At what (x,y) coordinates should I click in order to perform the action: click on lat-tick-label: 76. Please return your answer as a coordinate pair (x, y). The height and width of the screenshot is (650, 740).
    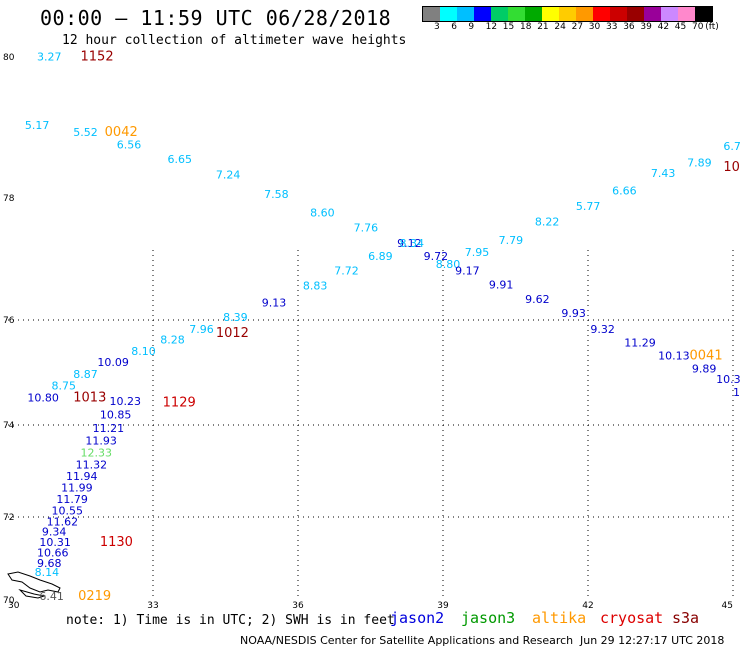
    Looking at the image, I should click on (9, 321).